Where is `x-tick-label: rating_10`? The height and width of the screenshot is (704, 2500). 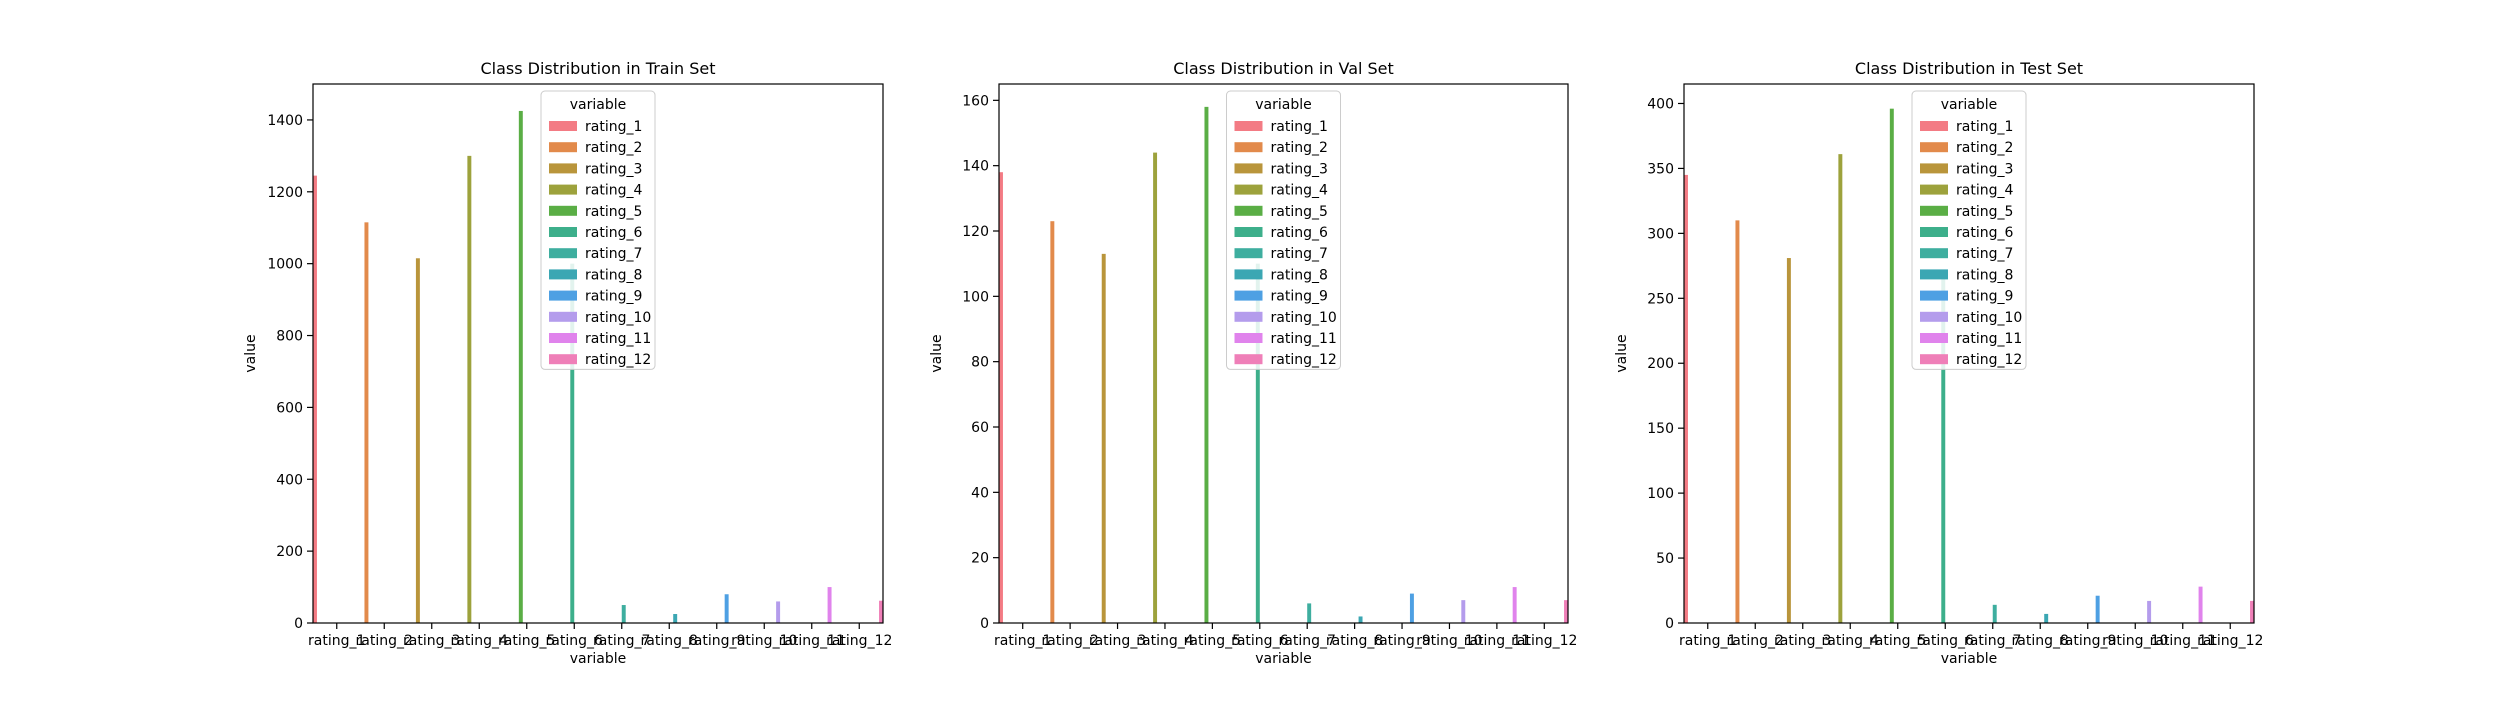 x-tick-label: rating_10 is located at coordinates (2135, 641).